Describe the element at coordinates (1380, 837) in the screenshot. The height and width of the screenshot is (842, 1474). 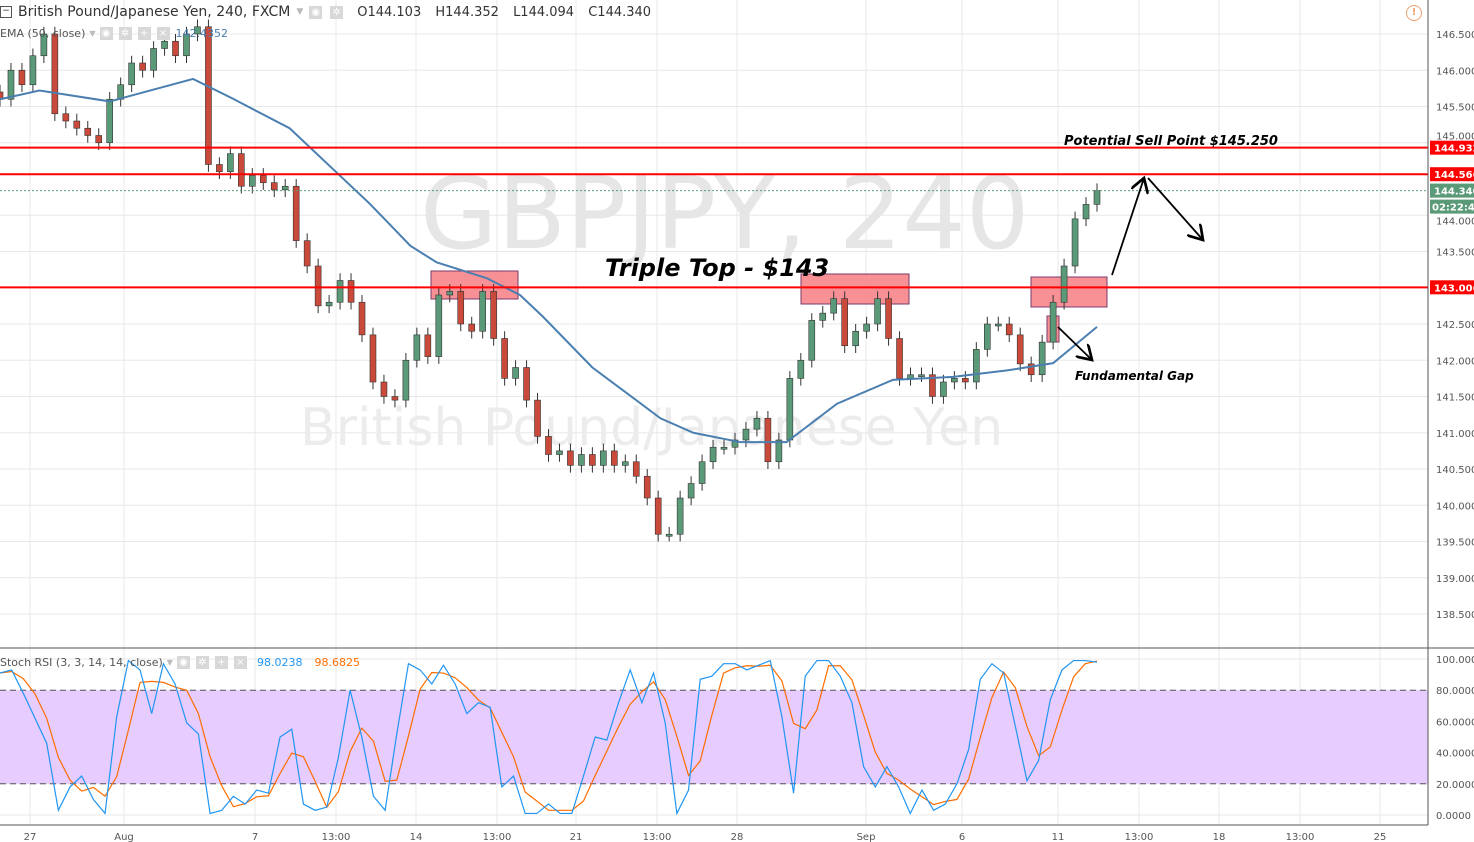
I see `time-tick-label: 25` at that location.